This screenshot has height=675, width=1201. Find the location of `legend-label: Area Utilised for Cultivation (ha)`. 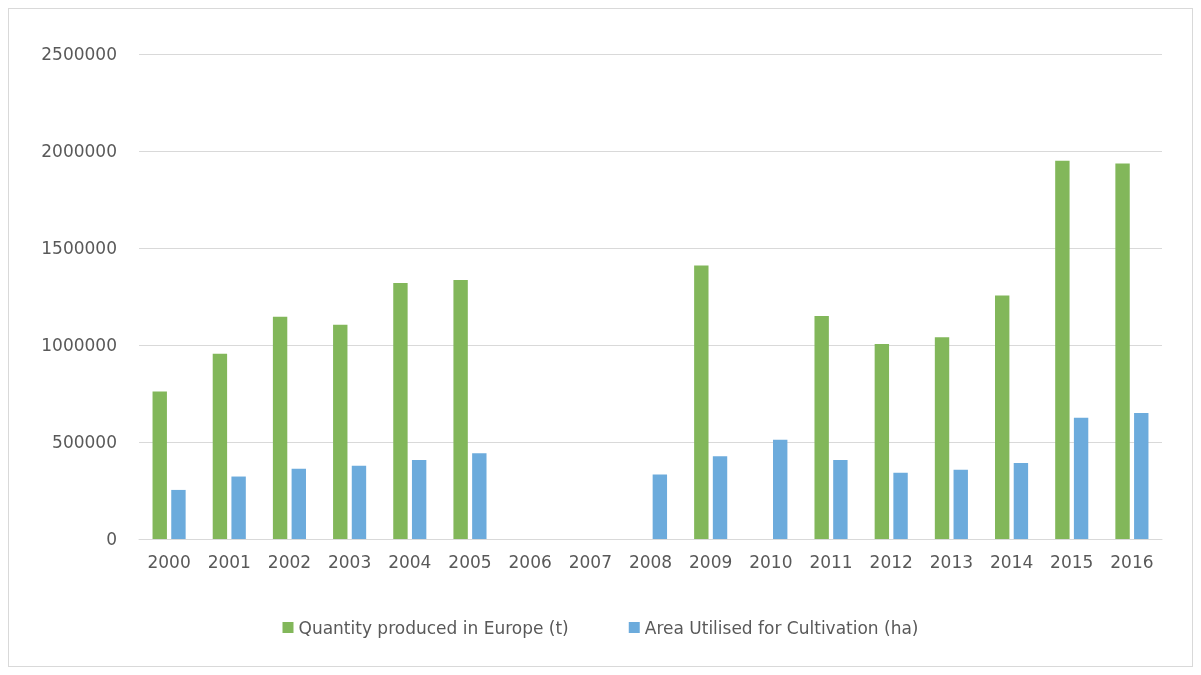

legend-label: Area Utilised for Cultivation (ha) is located at coordinates (781, 627).